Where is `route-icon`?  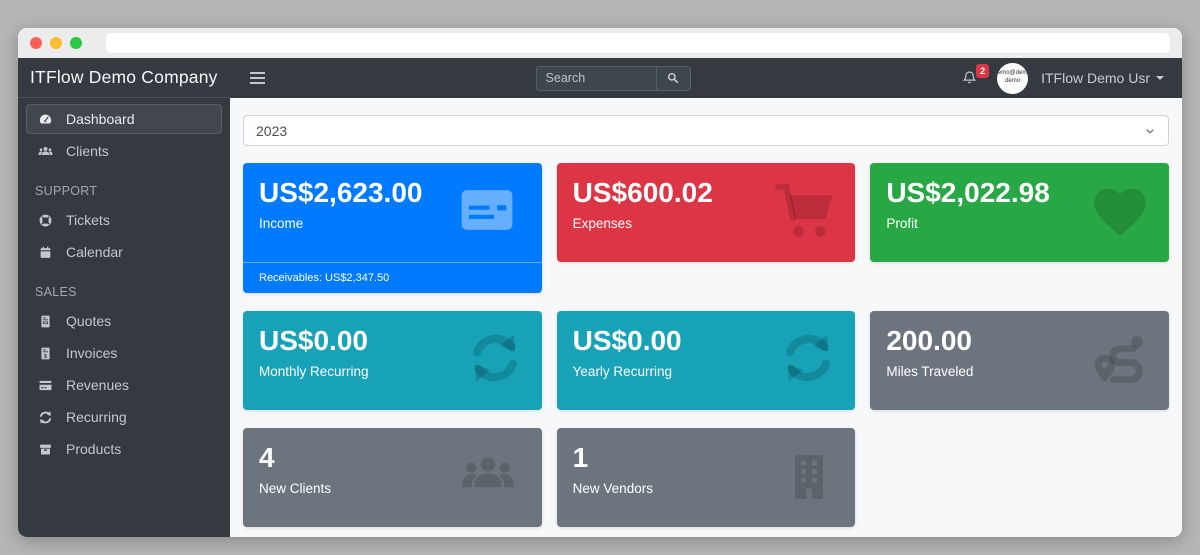 route-icon is located at coordinates (1120, 360).